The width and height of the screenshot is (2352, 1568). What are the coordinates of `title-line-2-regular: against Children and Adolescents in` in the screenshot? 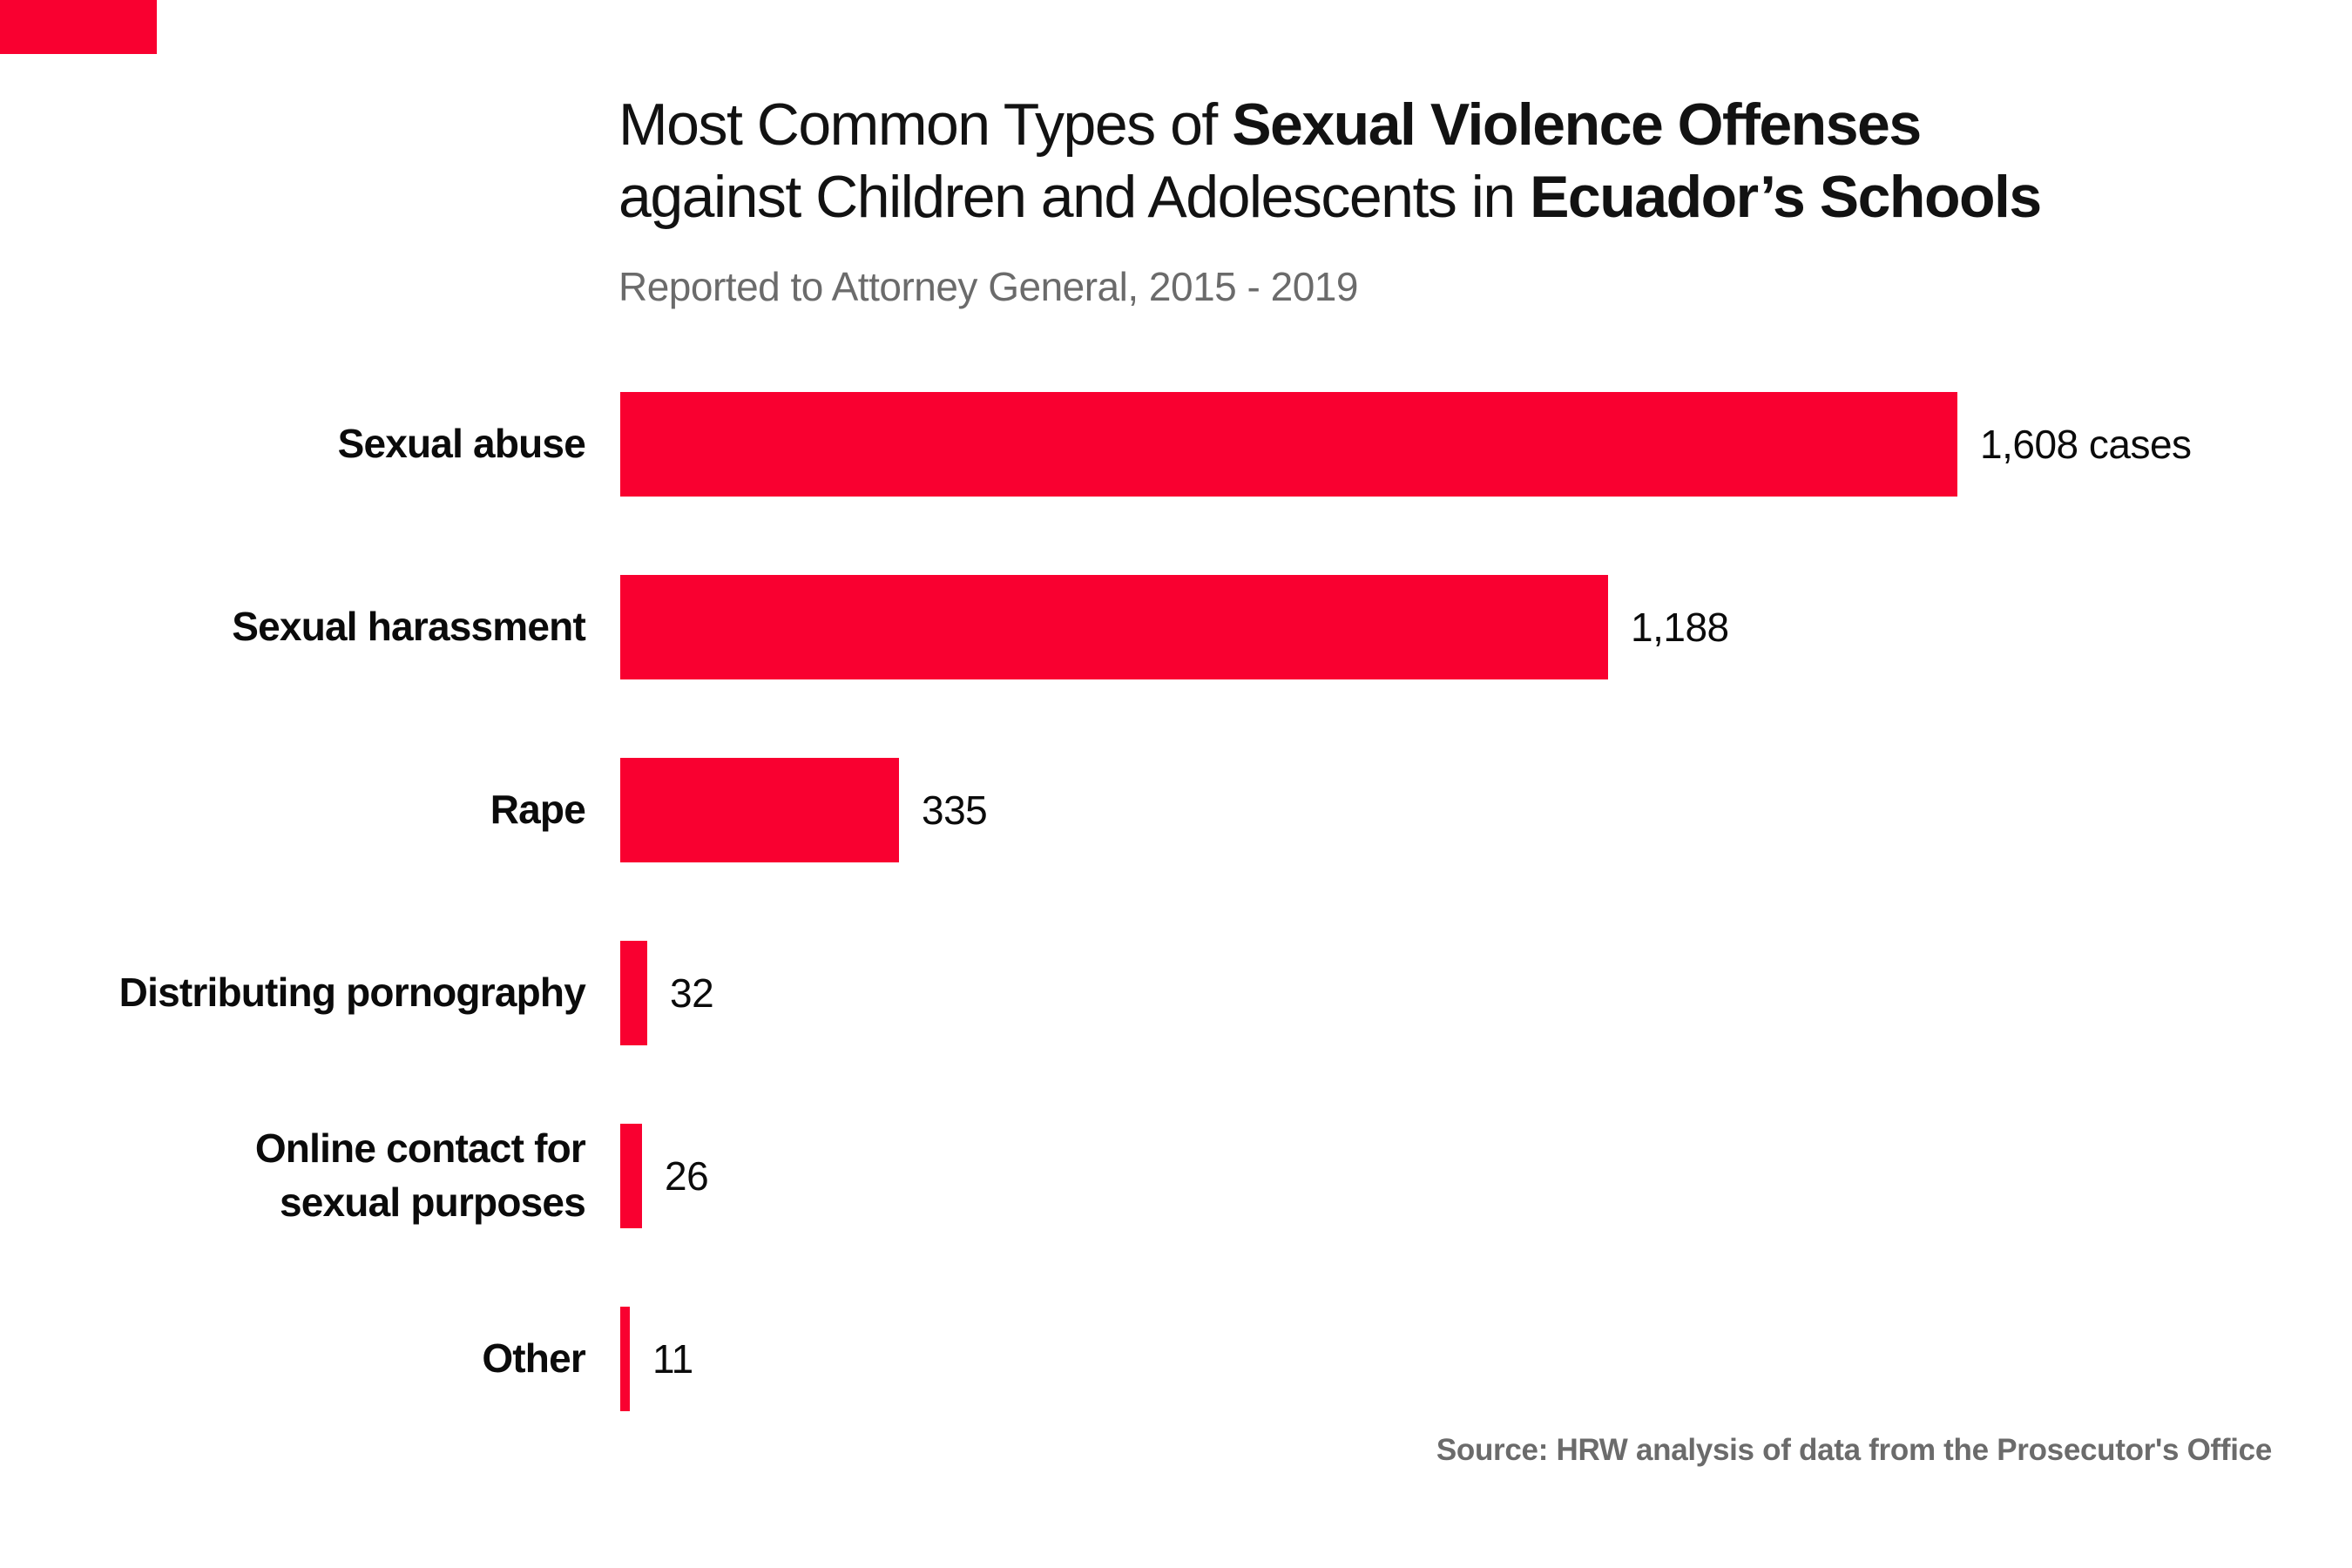 It's located at (1074, 197).